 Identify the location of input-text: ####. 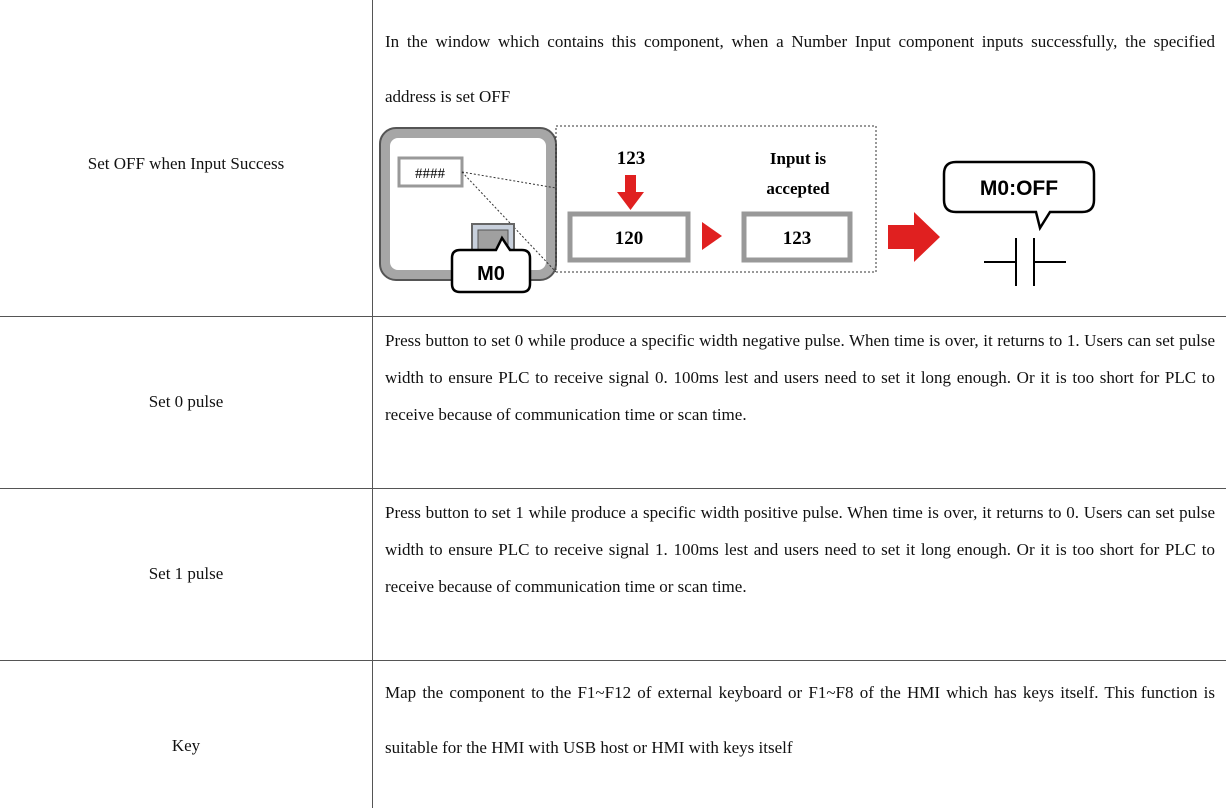
(430, 174).